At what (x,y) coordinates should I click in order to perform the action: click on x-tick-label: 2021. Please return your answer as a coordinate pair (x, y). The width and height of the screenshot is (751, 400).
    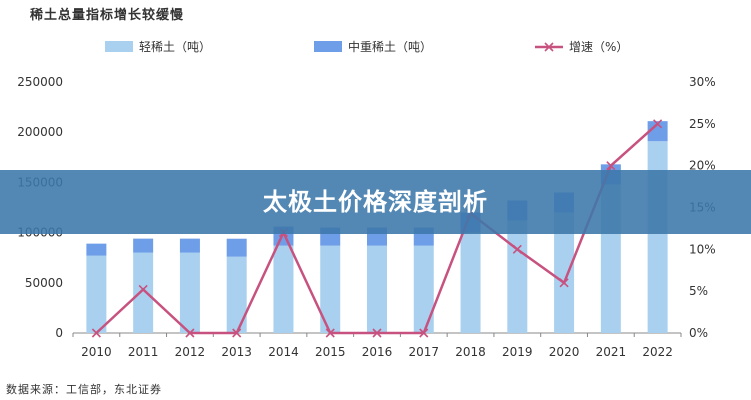
    Looking at the image, I should click on (611, 352).